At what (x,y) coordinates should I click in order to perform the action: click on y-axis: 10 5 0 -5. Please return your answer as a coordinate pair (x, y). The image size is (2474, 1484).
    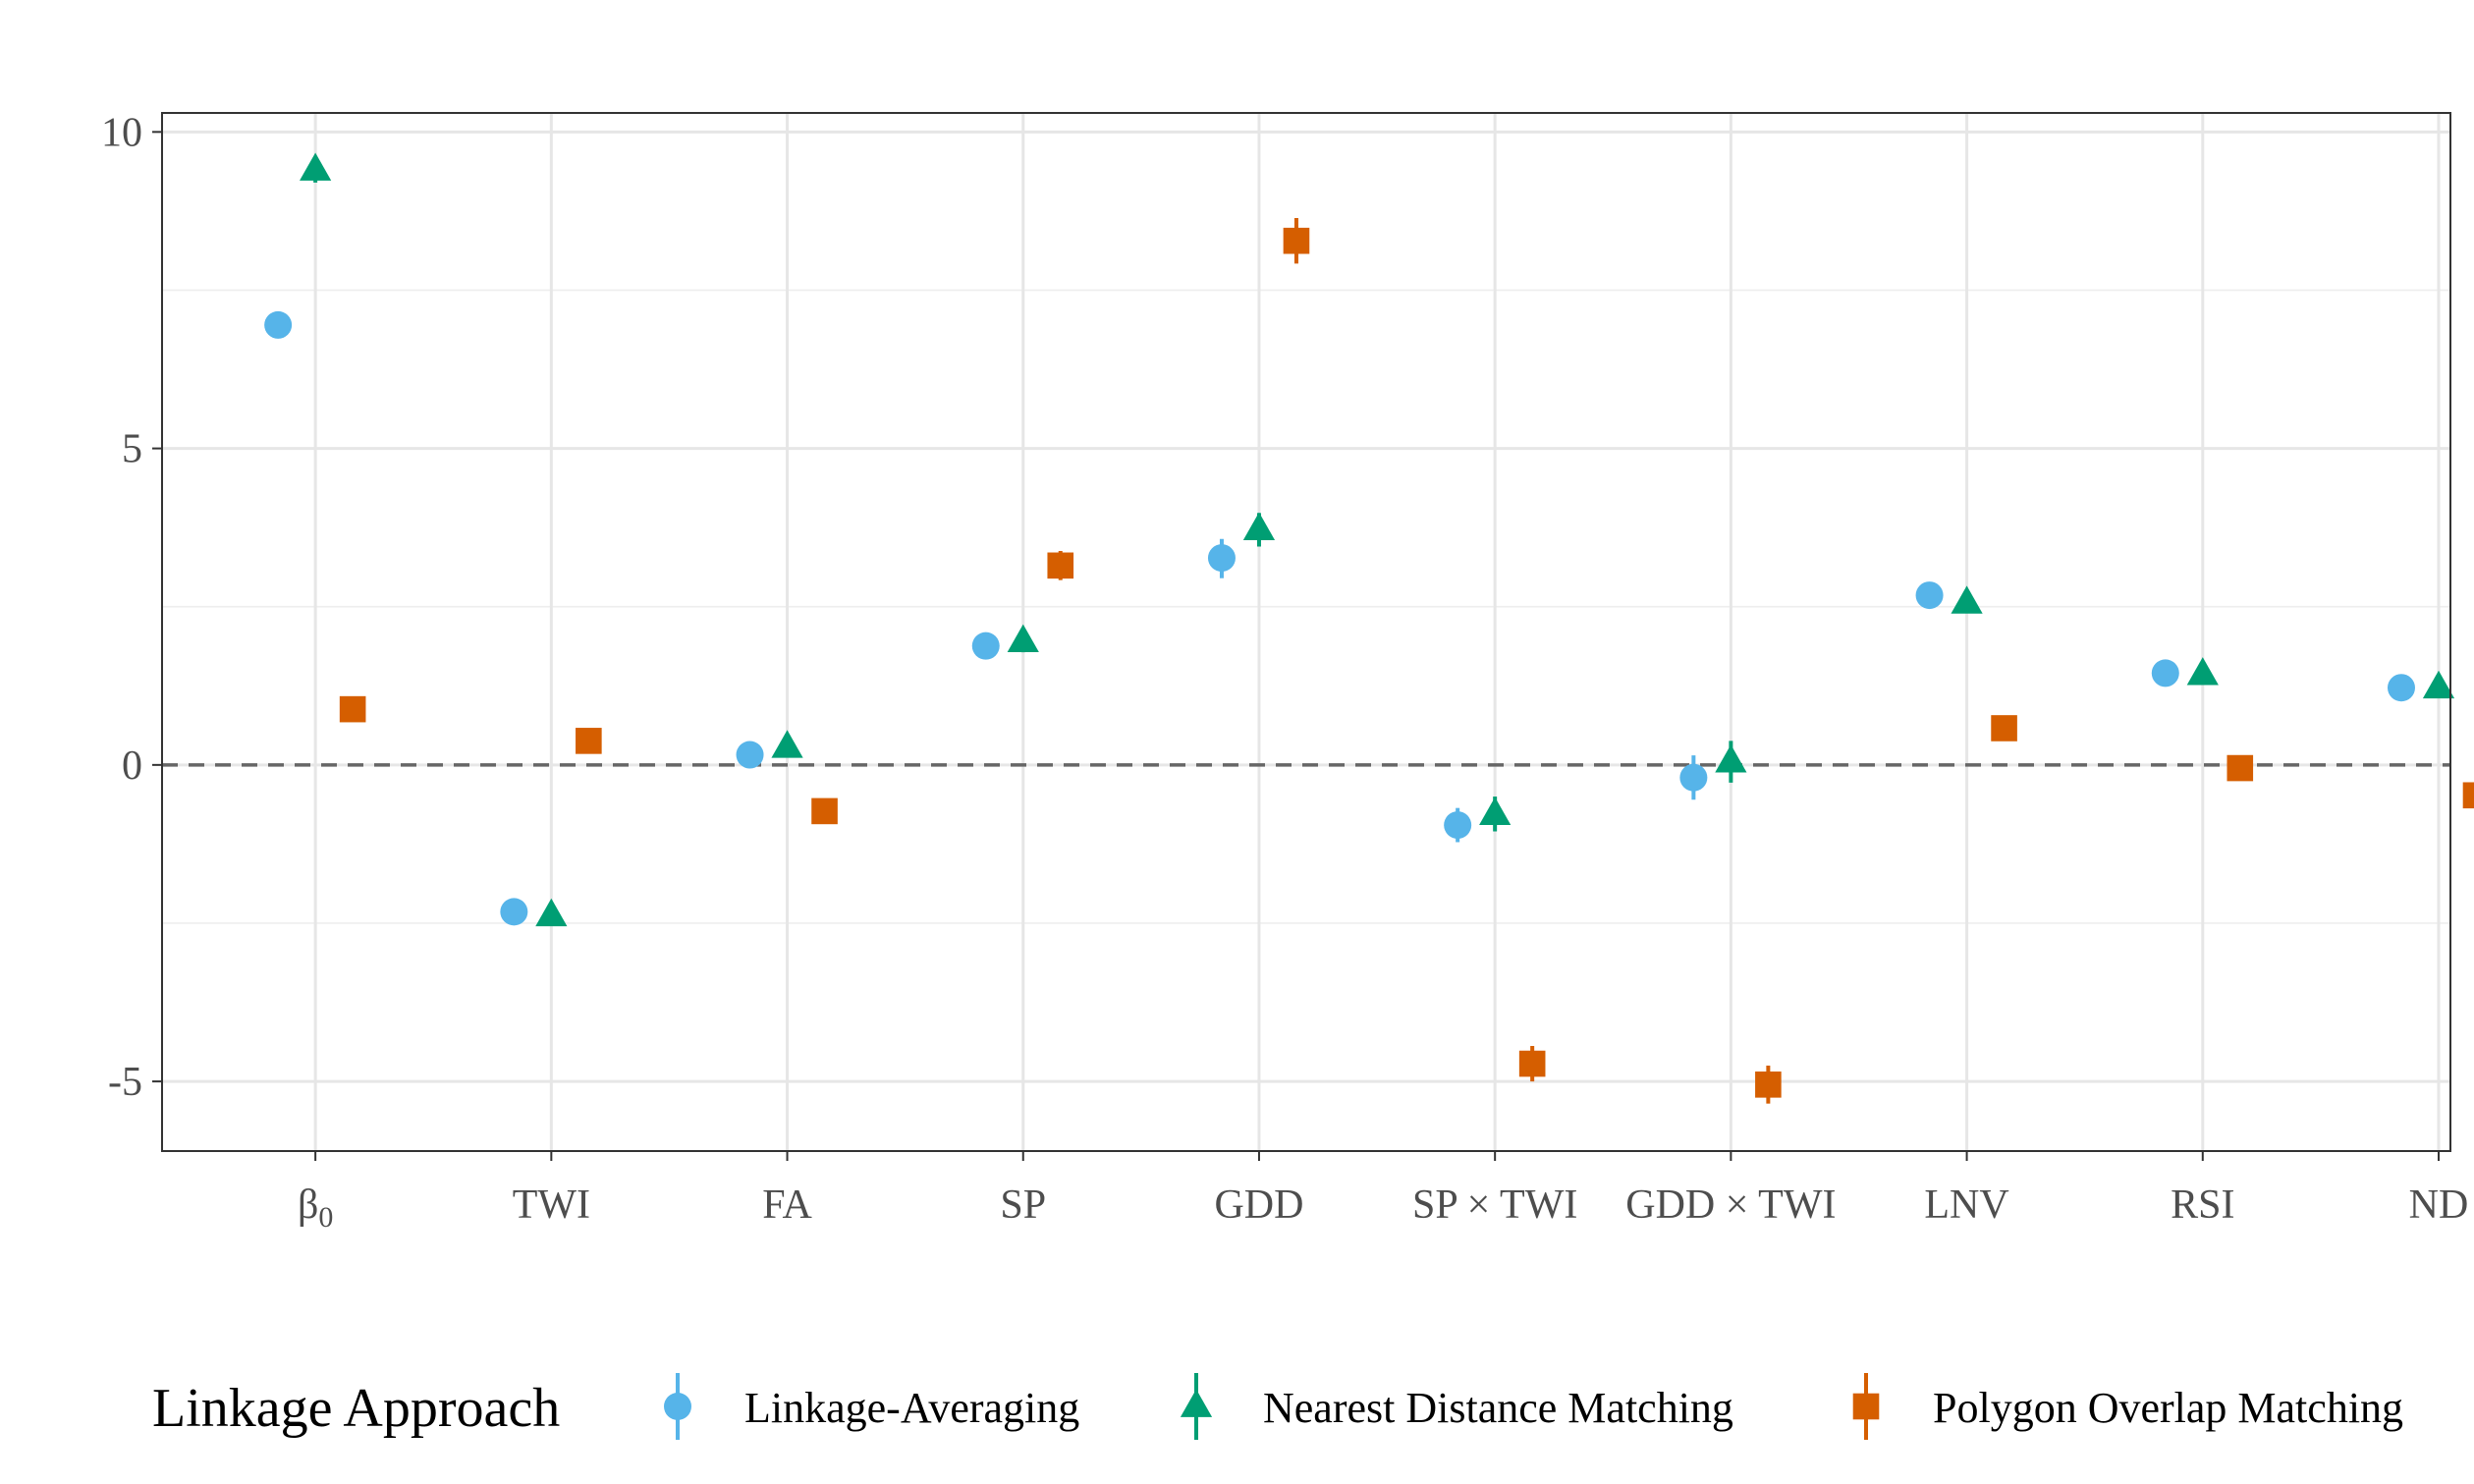
    Looking at the image, I should click on (131, 607).